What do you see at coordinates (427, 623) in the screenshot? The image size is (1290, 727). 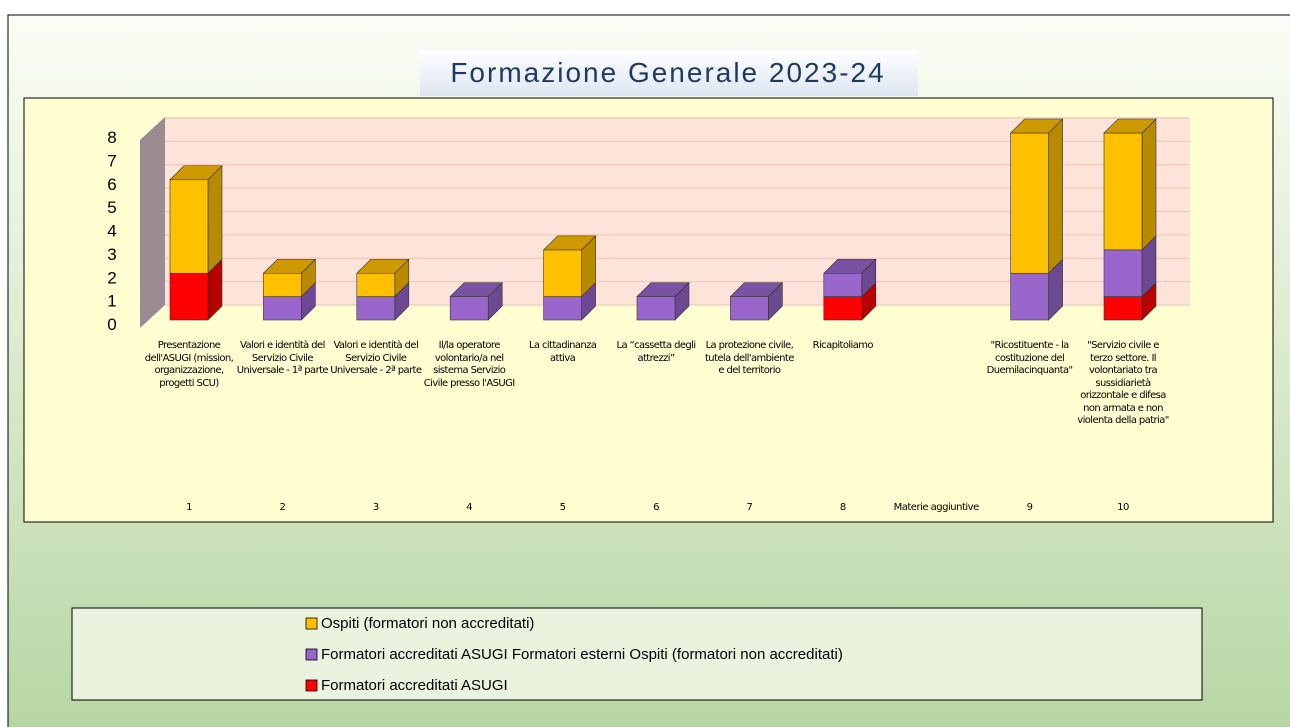 I see `legend-label: Ospiti (formatori non accreditati)` at bounding box center [427, 623].